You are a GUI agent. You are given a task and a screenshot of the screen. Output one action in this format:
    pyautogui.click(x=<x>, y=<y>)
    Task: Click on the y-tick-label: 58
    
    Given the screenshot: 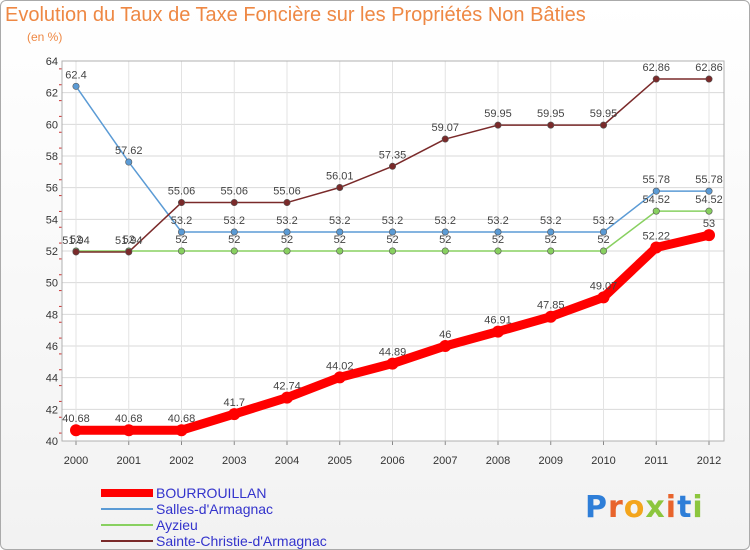 What is the action you would take?
    pyautogui.click(x=52, y=157)
    